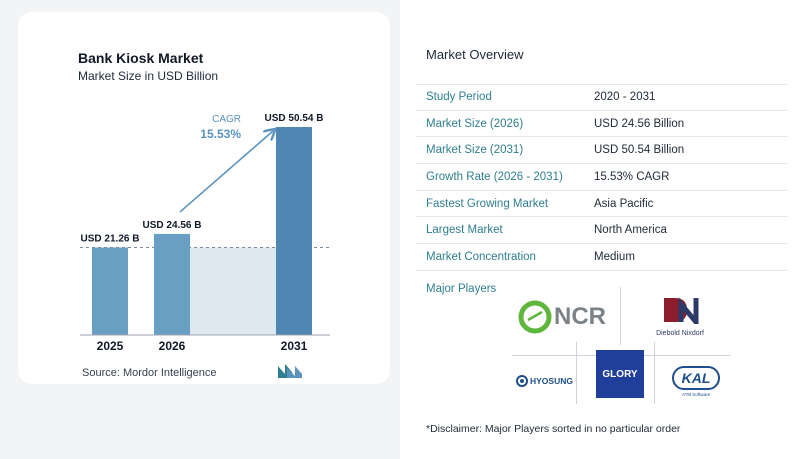  Describe the element at coordinates (172, 225) in the screenshot. I see `bar-value-label: USD 24.56 B` at that location.